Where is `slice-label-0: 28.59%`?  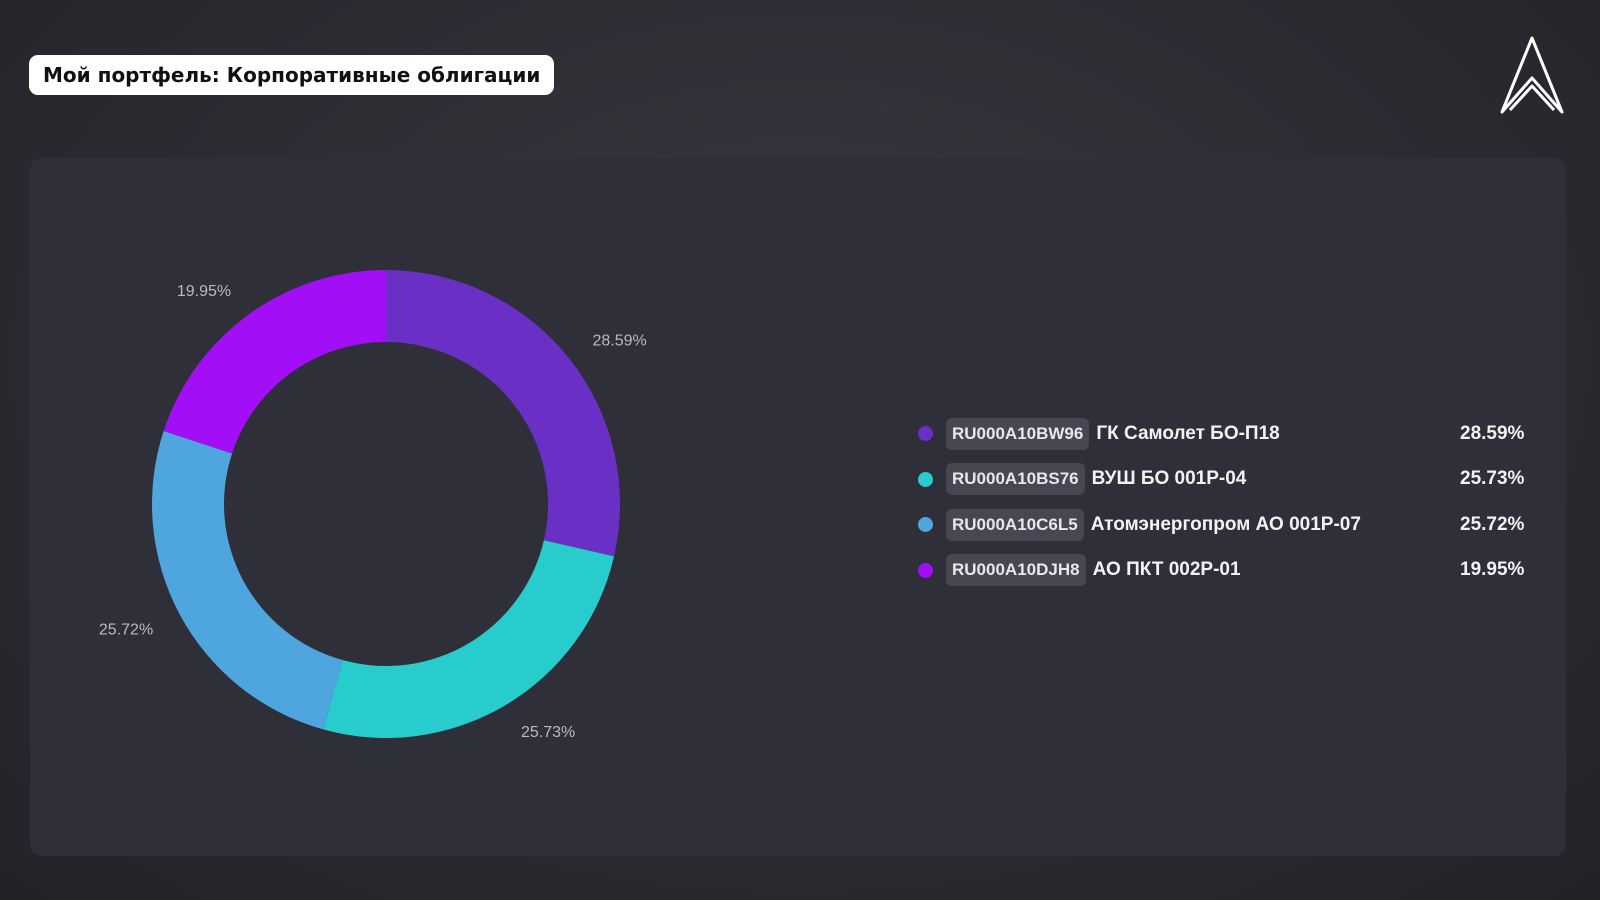 slice-label-0: 28.59% is located at coordinates (620, 341).